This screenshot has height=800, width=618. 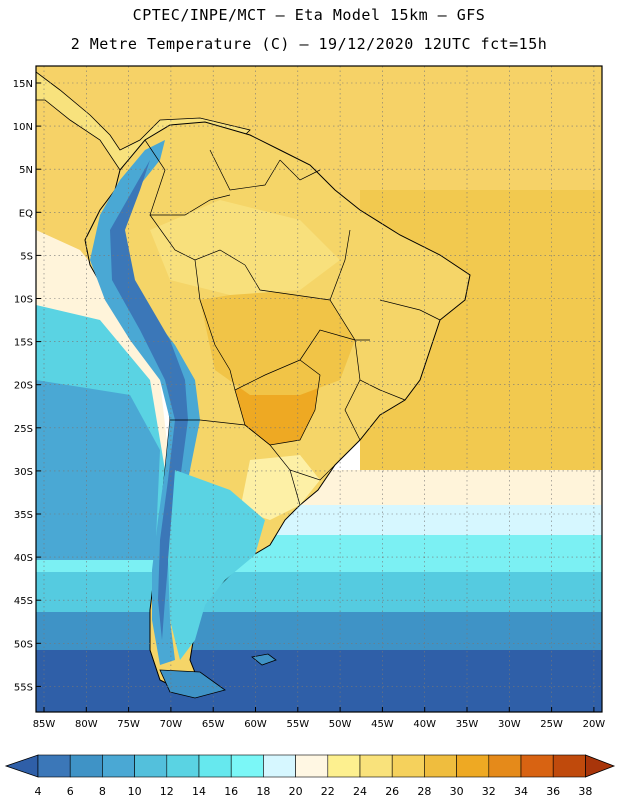 I want to click on lon-label: 60W, so click(x=255, y=724).